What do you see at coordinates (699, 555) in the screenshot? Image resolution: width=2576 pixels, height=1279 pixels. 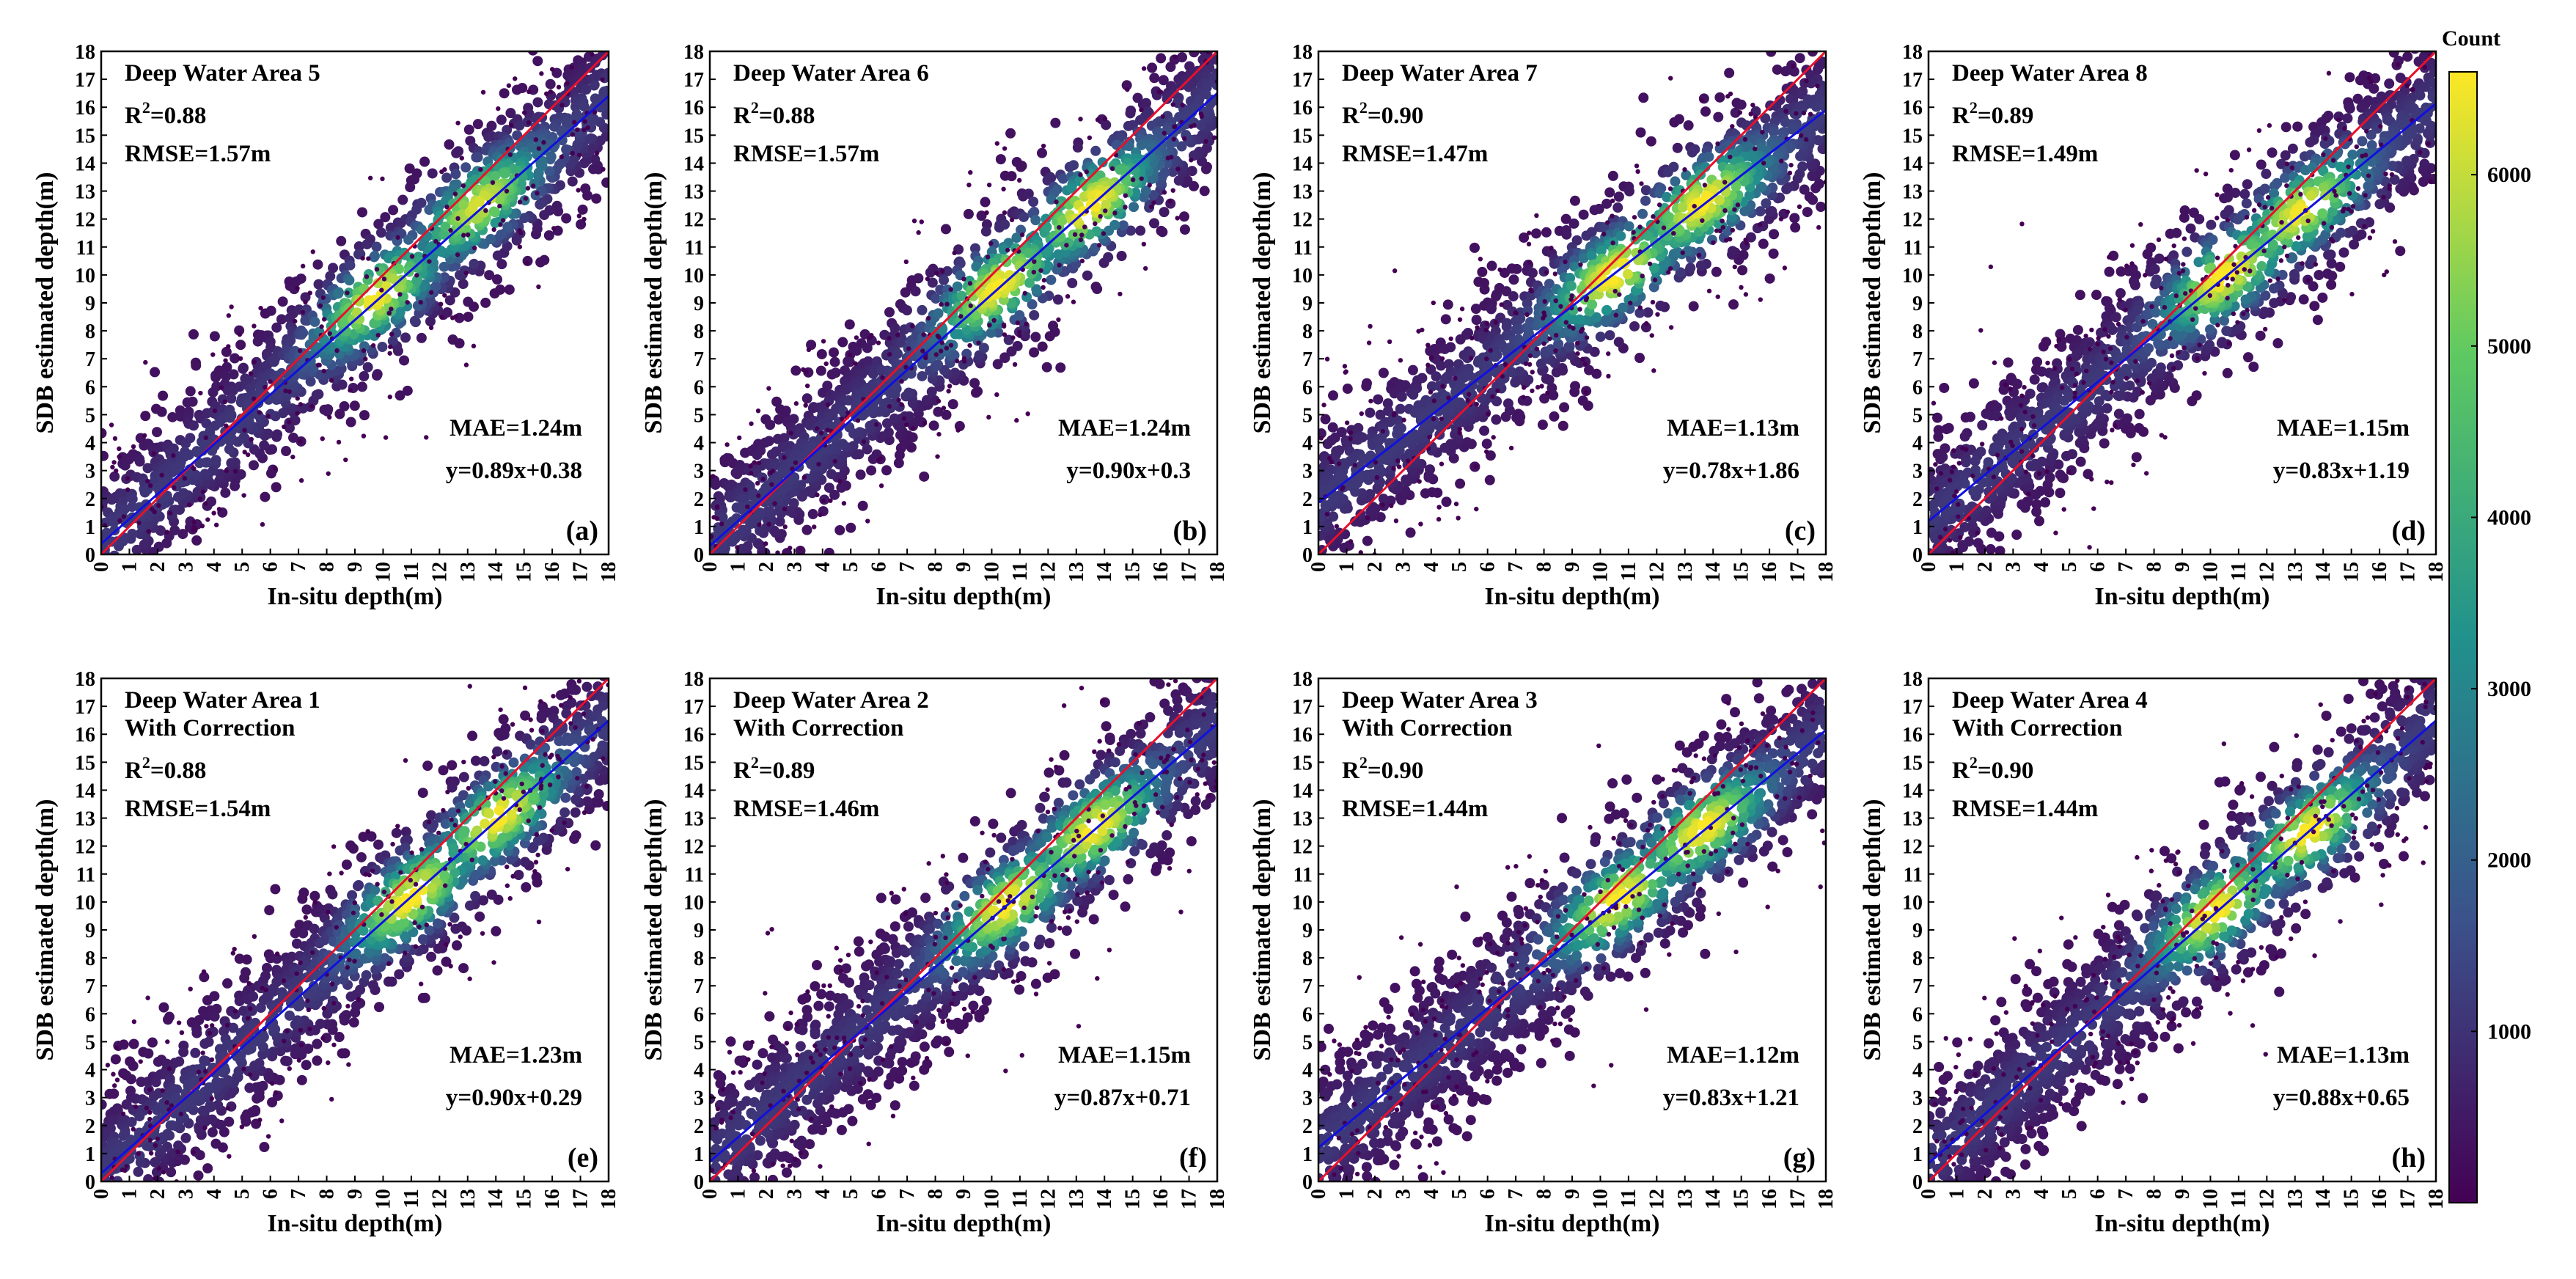 I see `y-tick-label: 0` at bounding box center [699, 555].